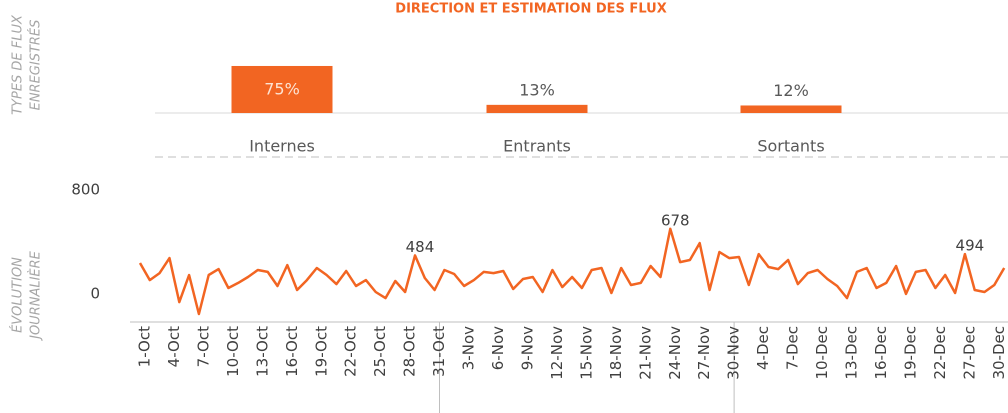 The height and width of the screenshot is (413, 1008). I want to click on x-tick: 31-Oct, so click(439, 351).